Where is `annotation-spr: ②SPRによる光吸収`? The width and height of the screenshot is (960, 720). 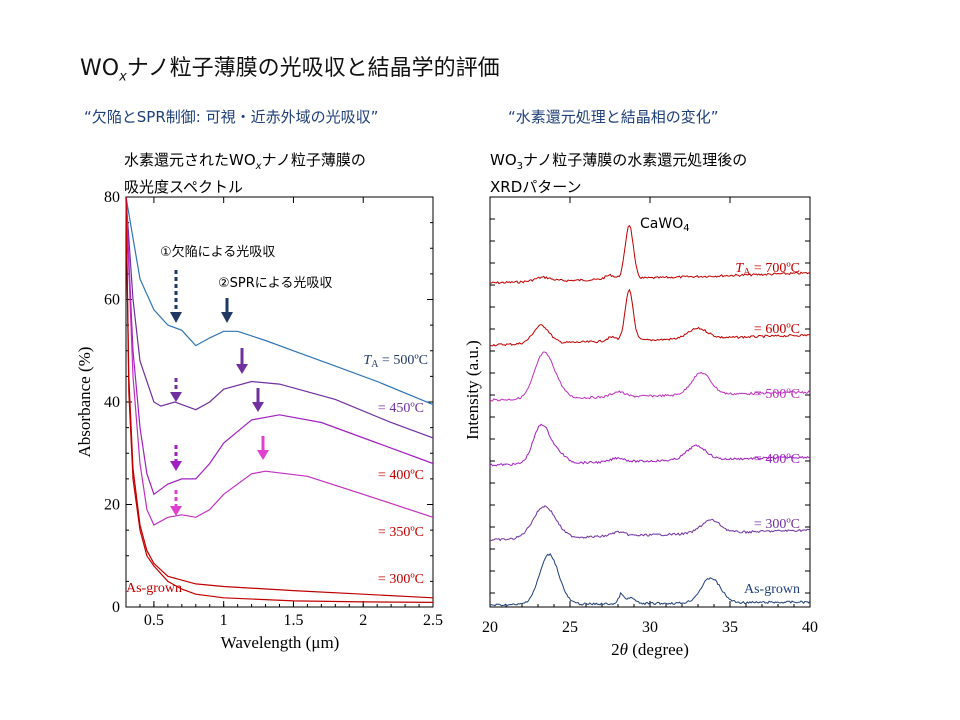 annotation-spr: ②SPRによる光吸収 is located at coordinates (275, 283).